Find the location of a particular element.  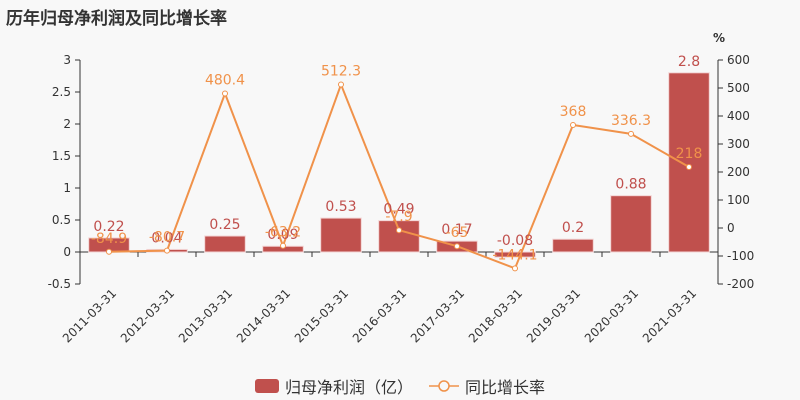

left-axis-tick: 1 is located at coordinates (67, 188).